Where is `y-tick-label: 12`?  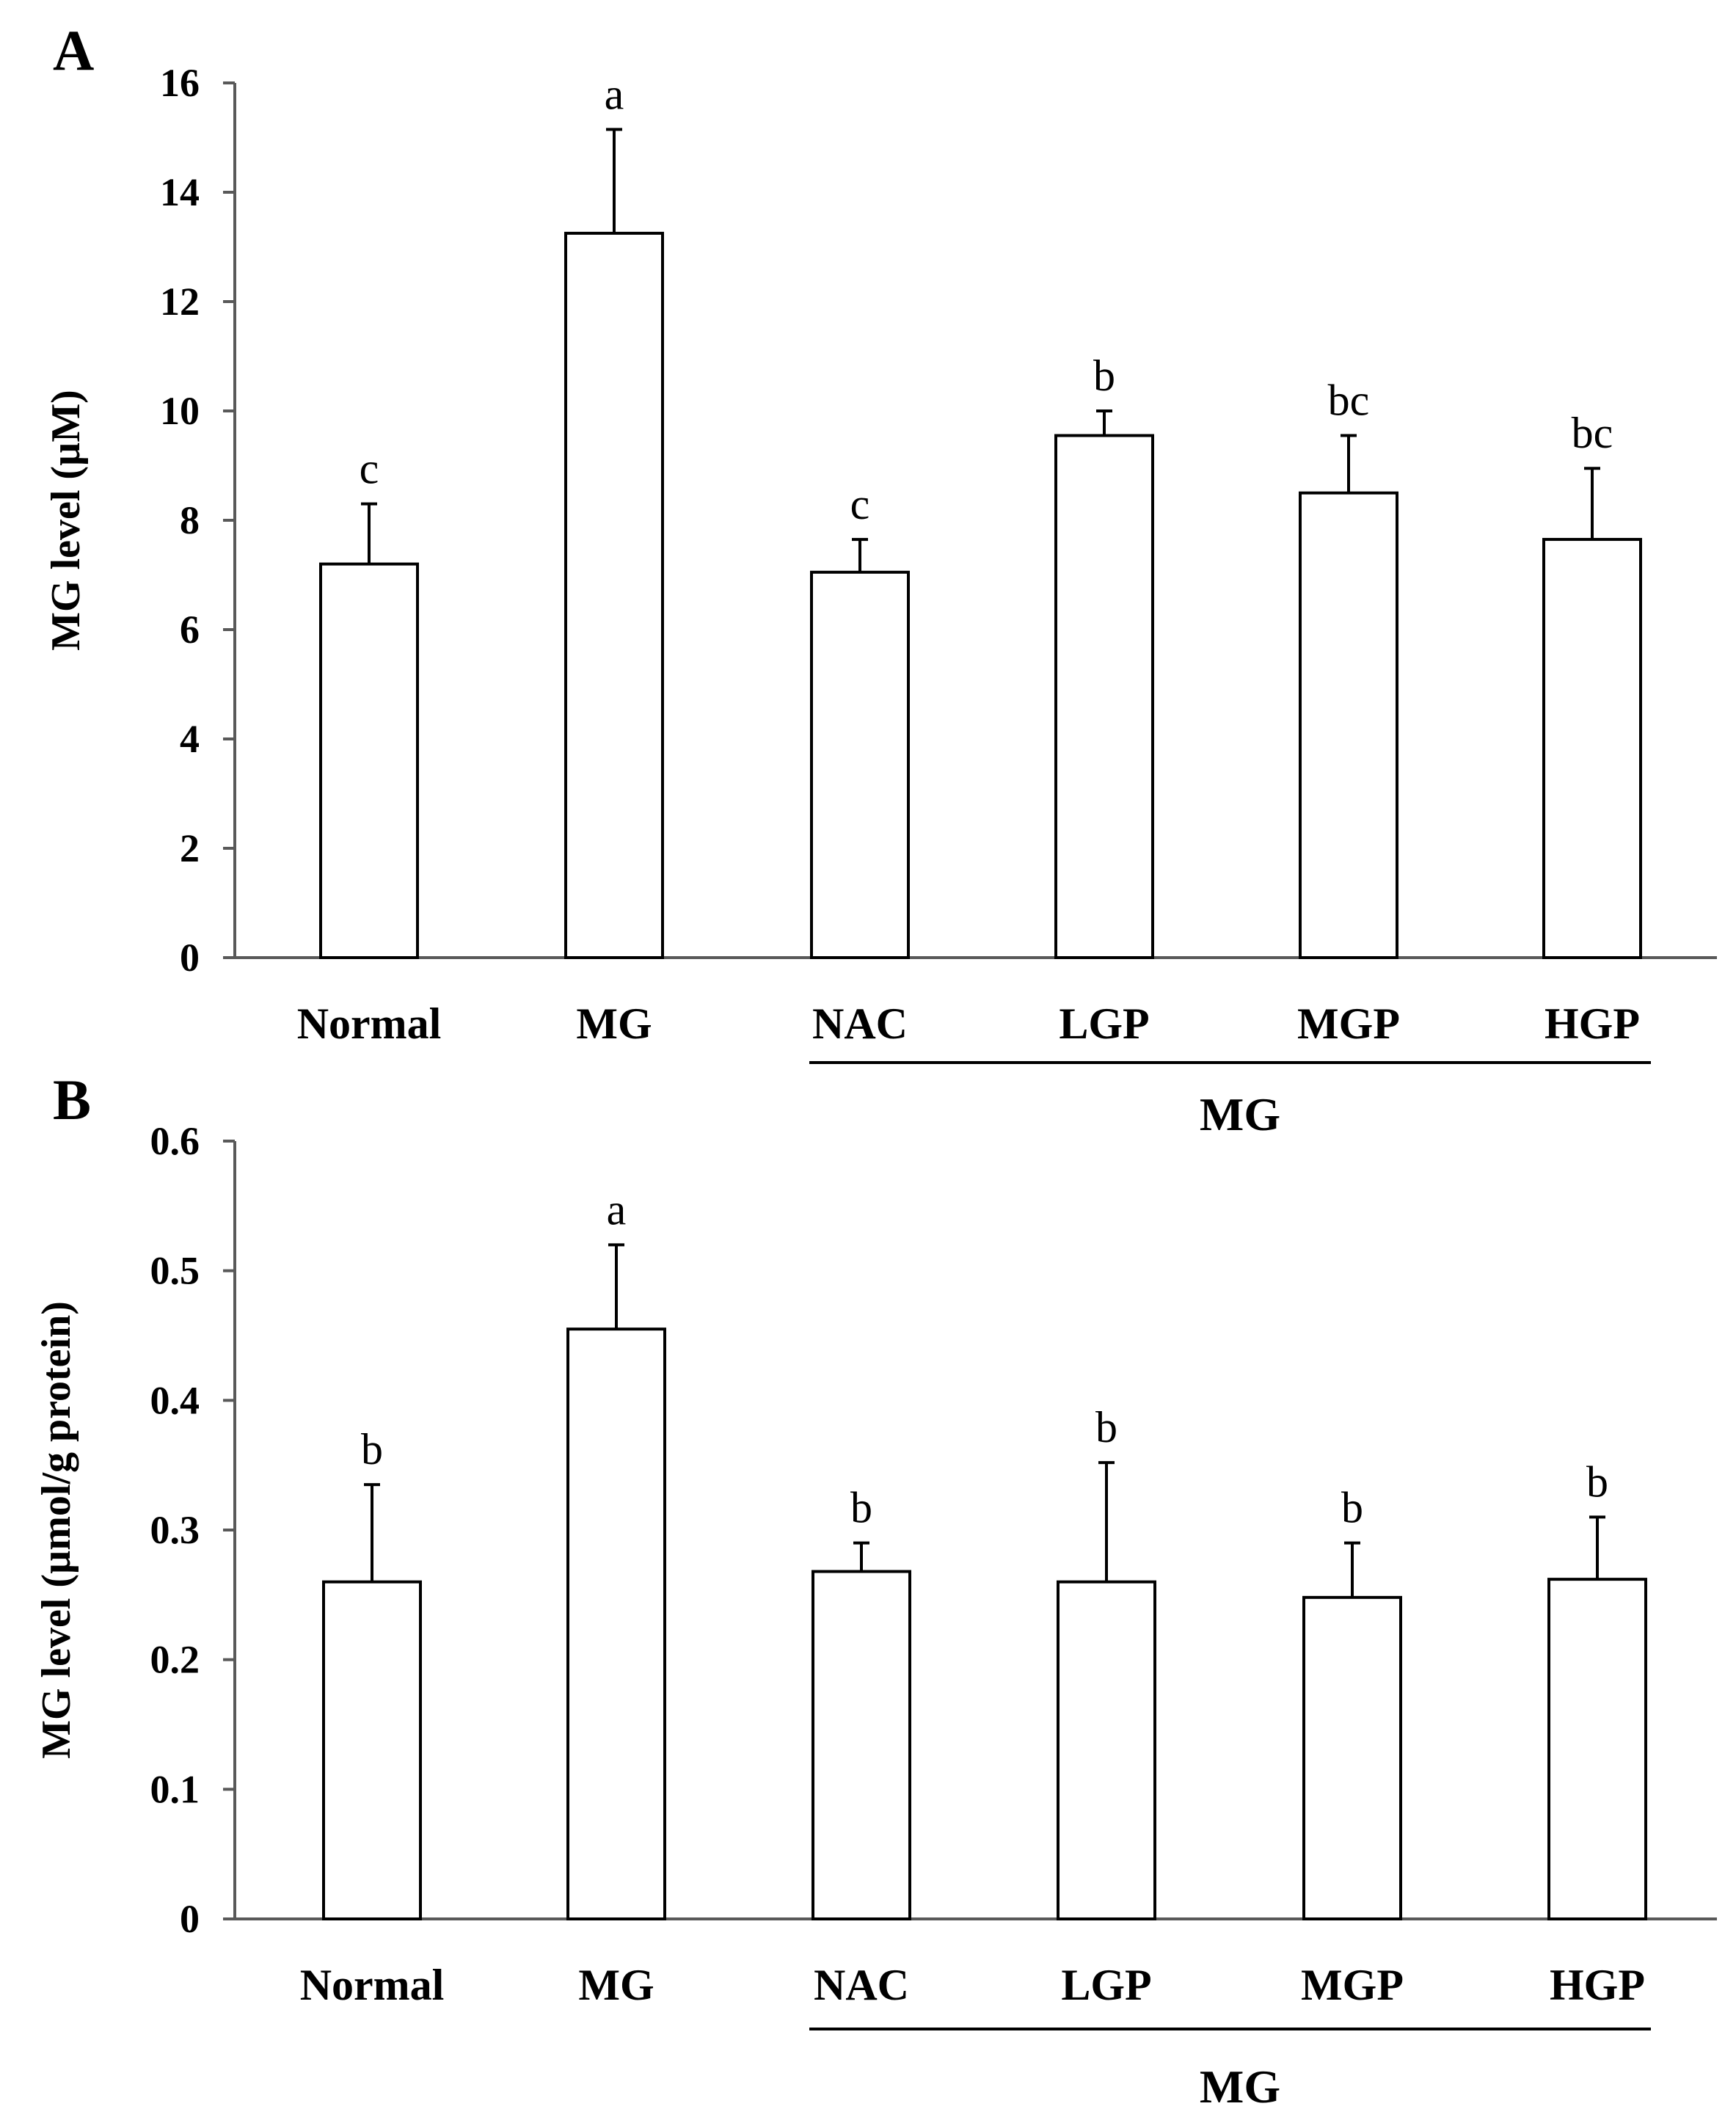 y-tick-label: 12 is located at coordinates (180, 302).